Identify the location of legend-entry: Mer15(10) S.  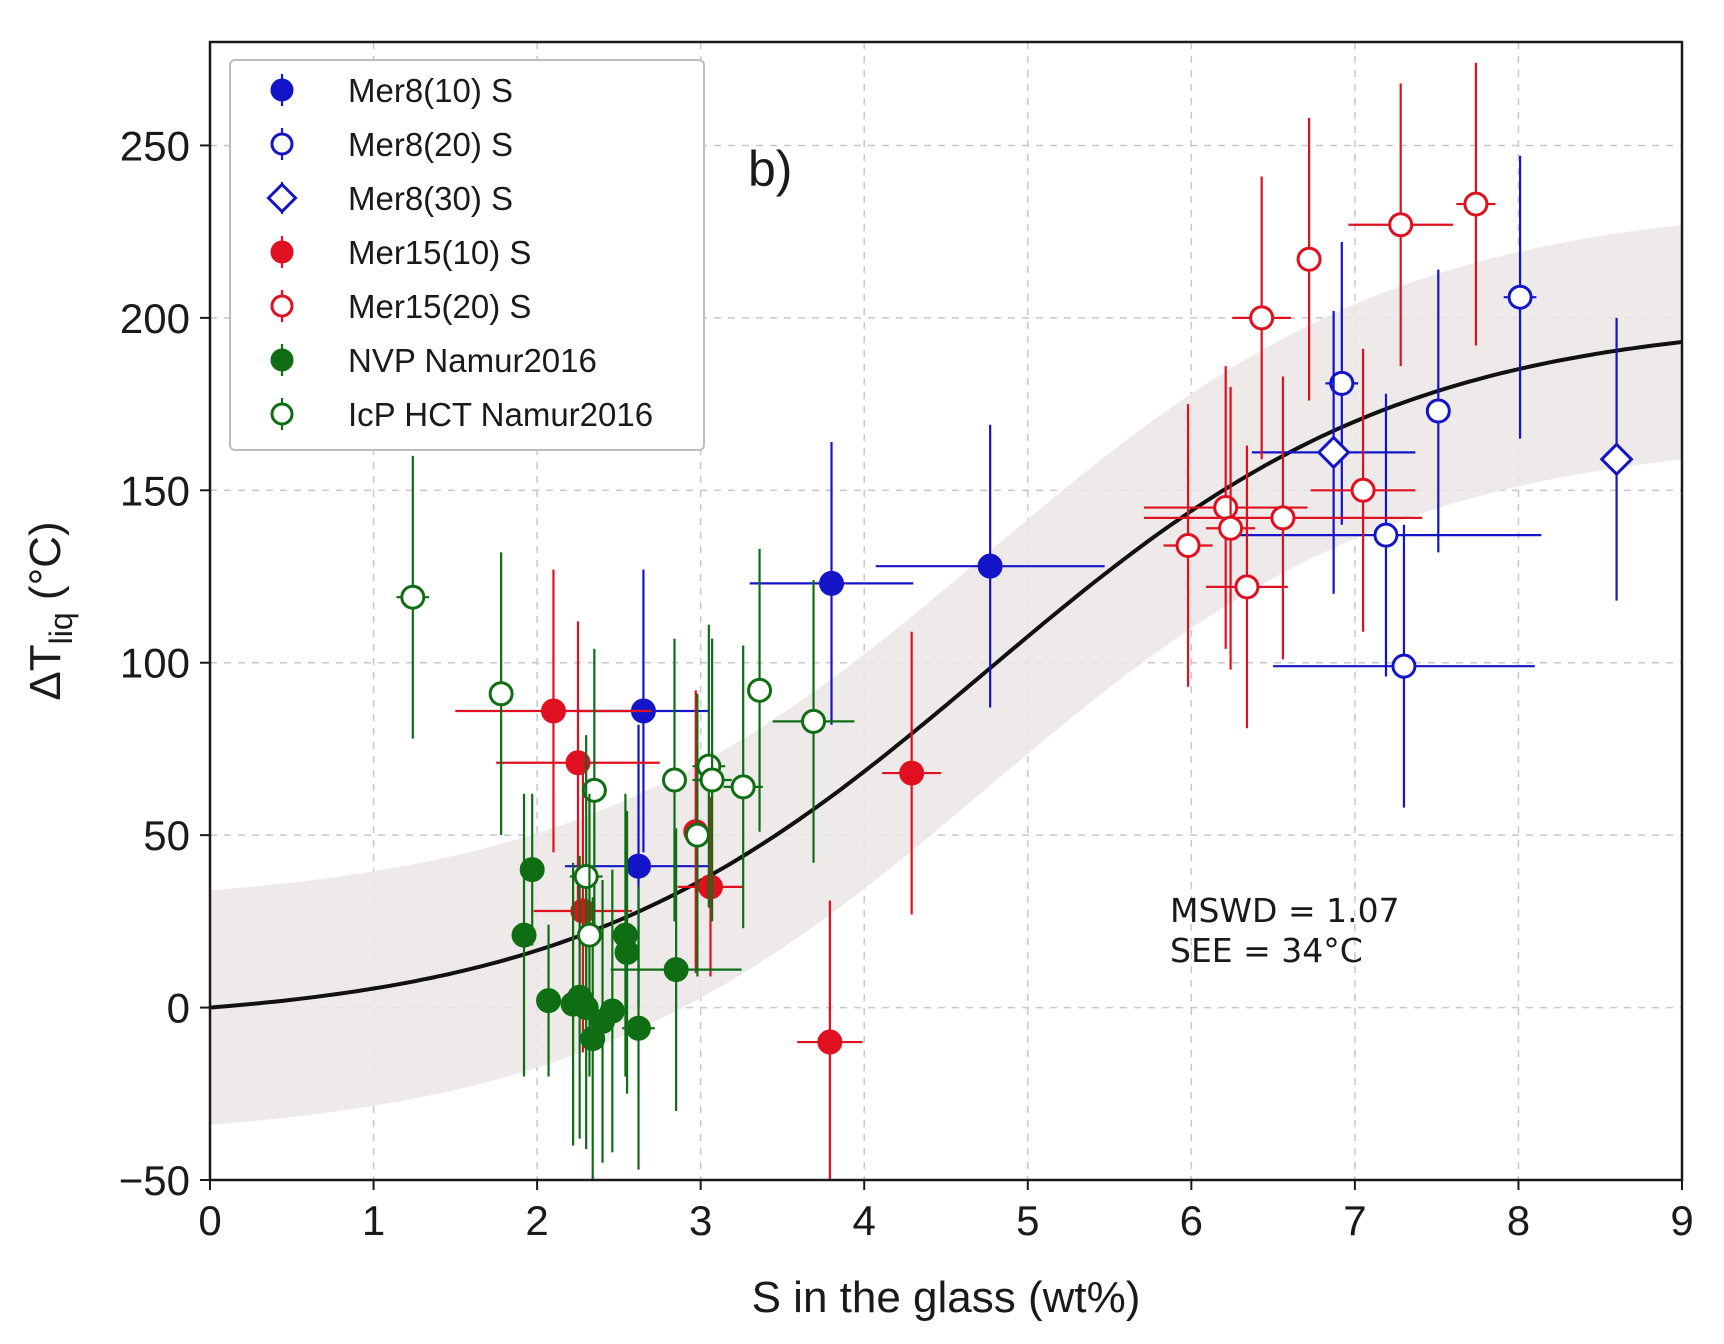
(400, 252).